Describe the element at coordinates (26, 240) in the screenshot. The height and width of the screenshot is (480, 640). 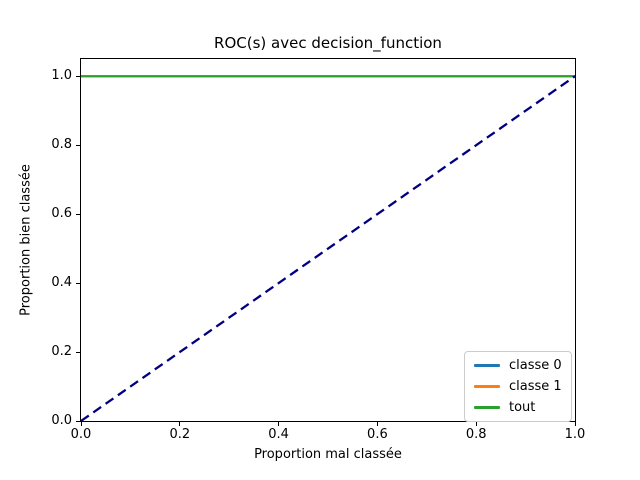
I see `y-axis-label: Proportion bien classée` at that location.